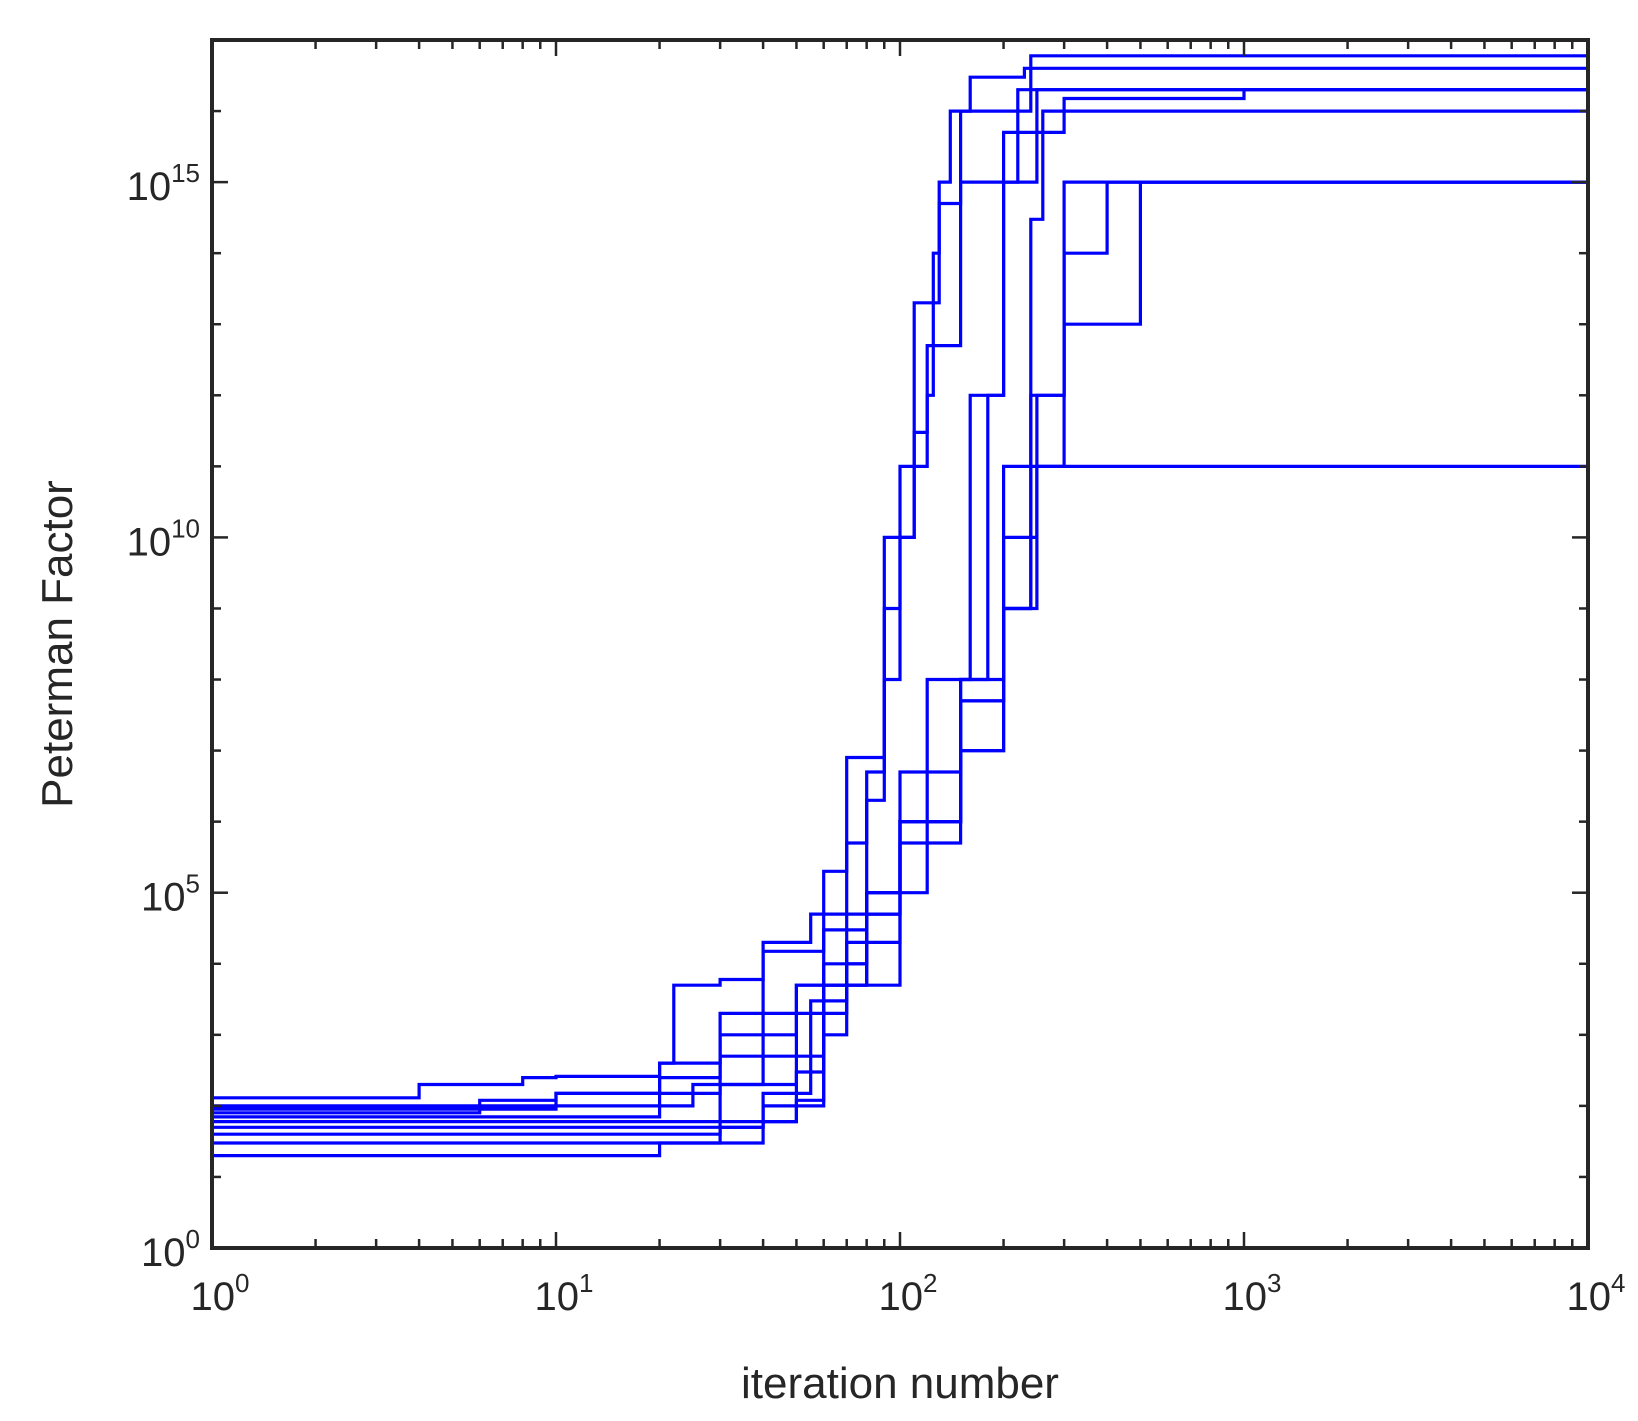 The height and width of the screenshot is (1421, 1638). I want to click on y-tick-label: 10¹⁵, so click(163, 183).